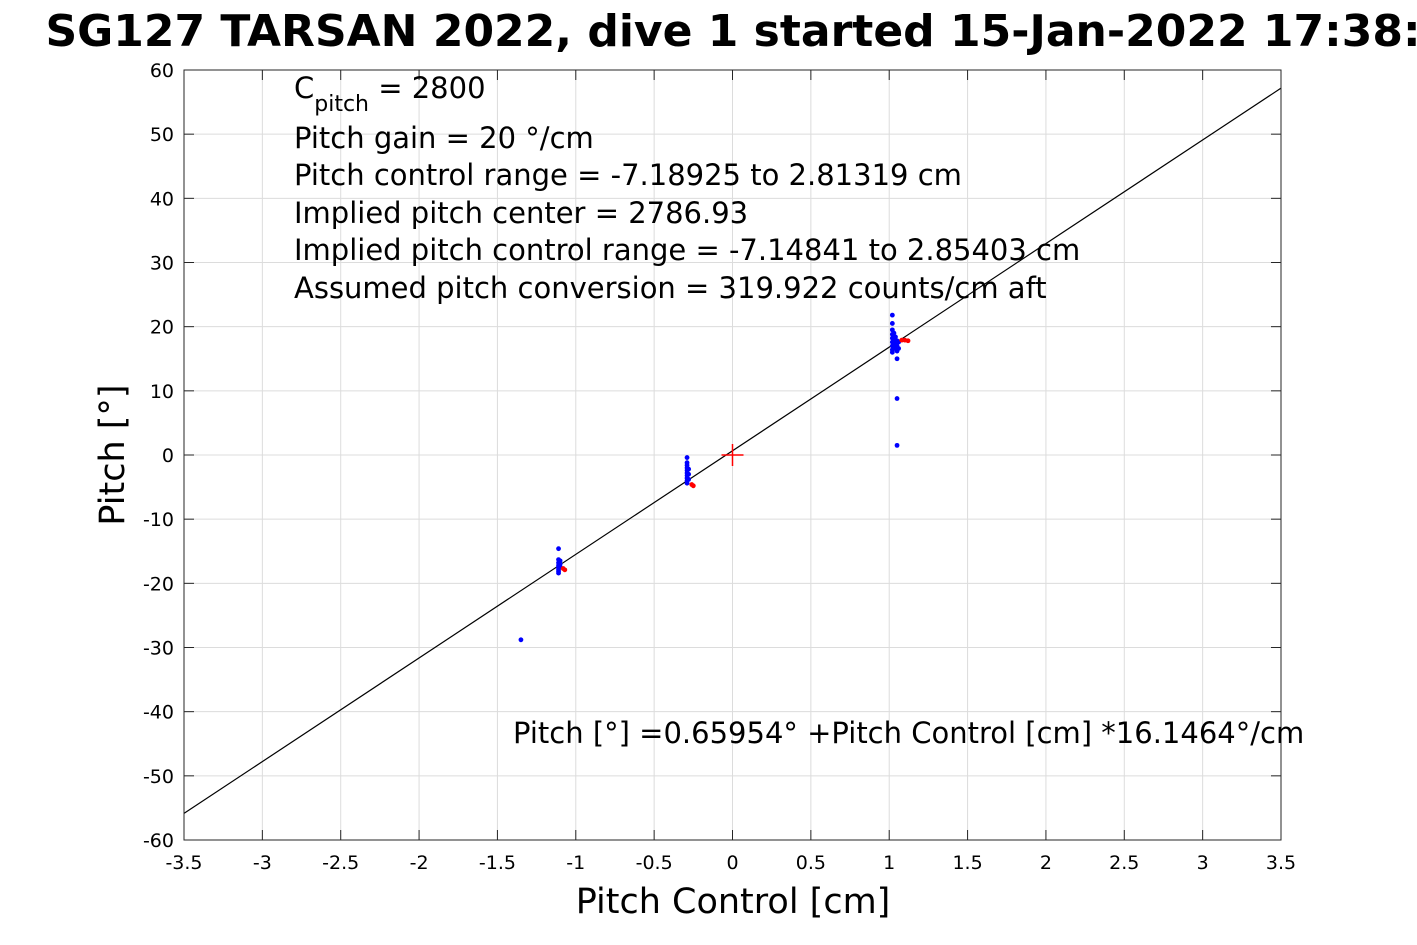 Image resolution: width=1417 pixels, height=945 pixels. I want to click on y-tick-label: 0, so click(168, 456).